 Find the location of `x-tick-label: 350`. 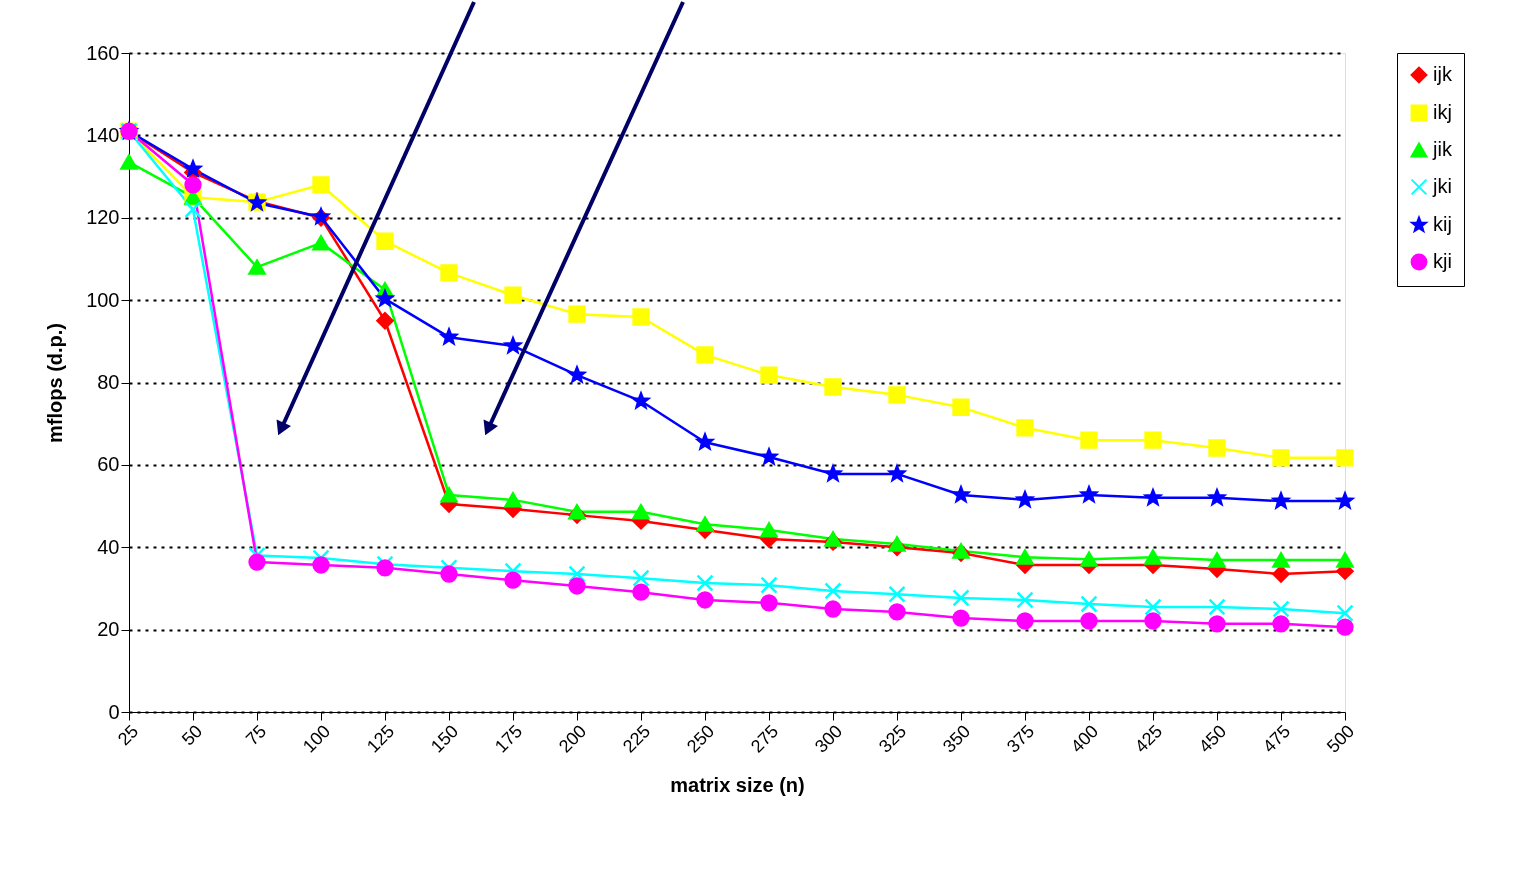

x-tick-label: 350 is located at coordinates (956, 739).